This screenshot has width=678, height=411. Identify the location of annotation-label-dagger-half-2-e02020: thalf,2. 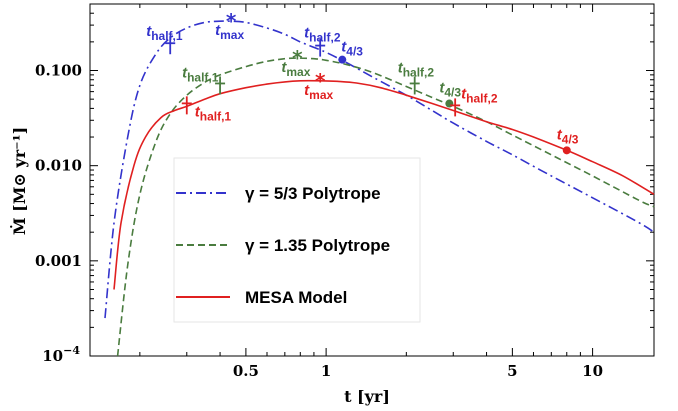
(479, 95).